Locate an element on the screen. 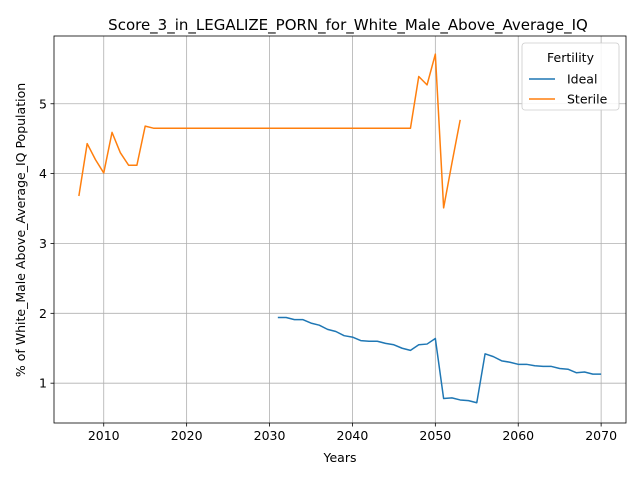 The width and height of the screenshot is (640, 480). x-tick-label: 2050 is located at coordinates (435, 435).